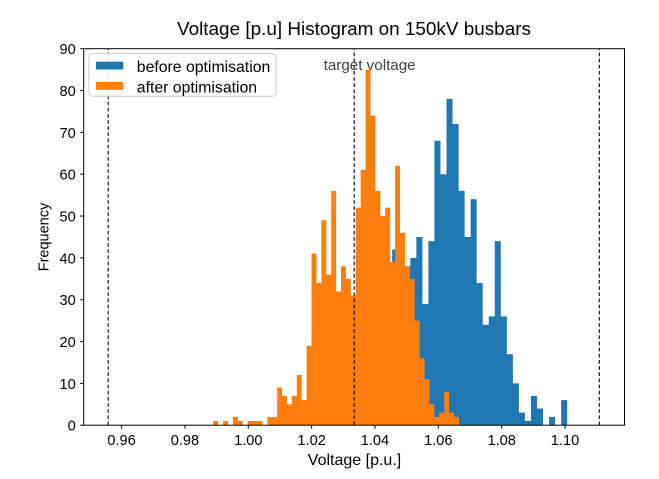 The width and height of the screenshot is (659, 479). Describe the element at coordinates (354, 29) in the screenshot. I see `svg-text:Voltage [p.u] Histogram on 150: Voltage [p.u] Histogram on 150kV busbars` at that location.